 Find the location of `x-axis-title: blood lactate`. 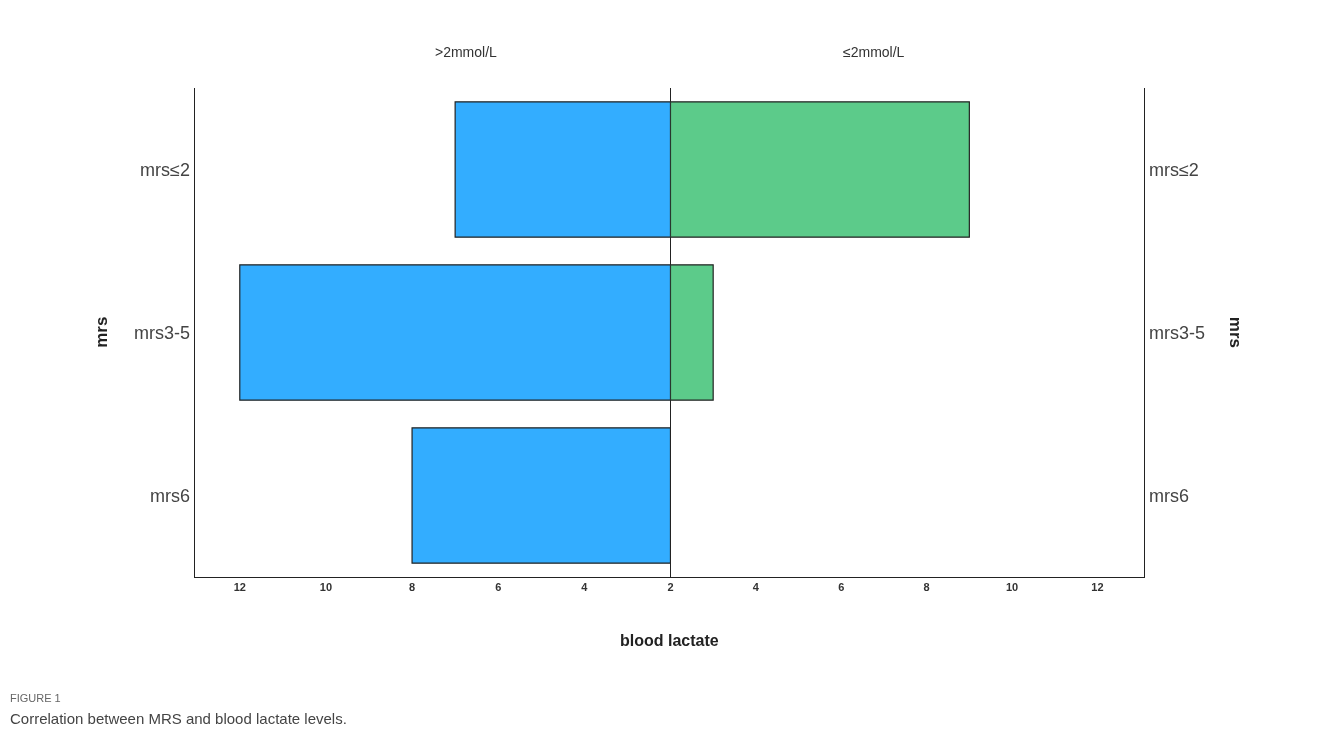

x-axis-title: blood lactate is located at coordinates (669, 640).